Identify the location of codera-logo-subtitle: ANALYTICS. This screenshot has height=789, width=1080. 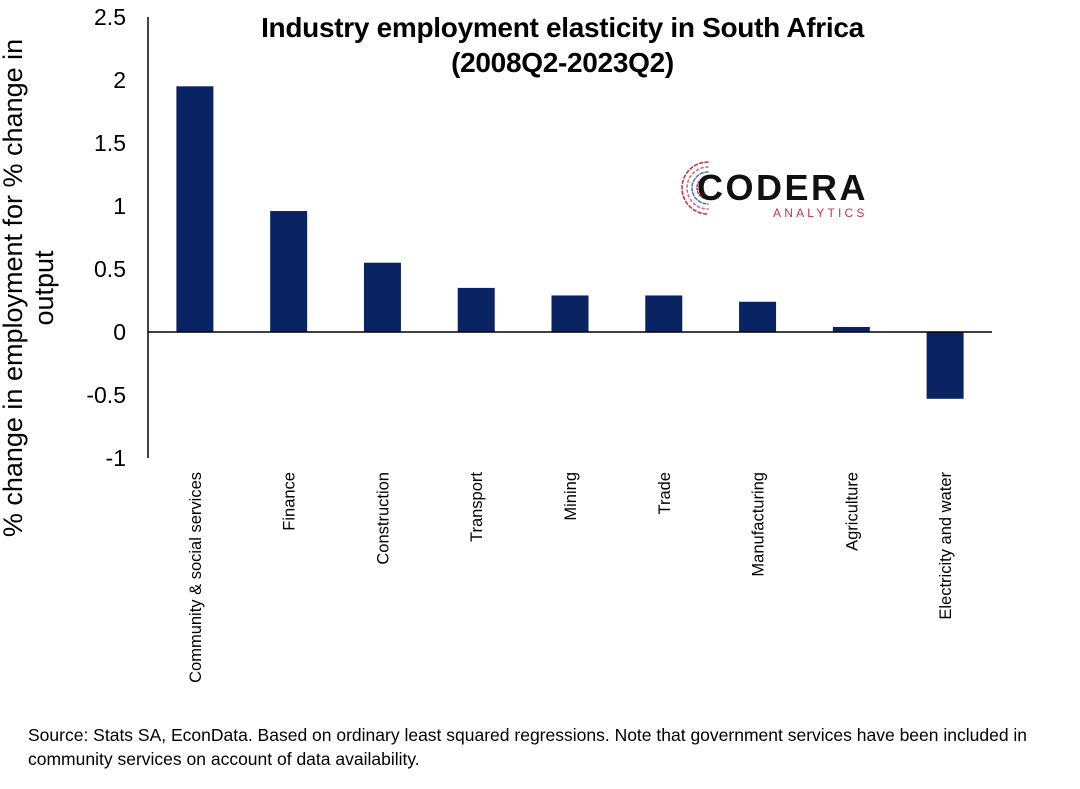
(820, 213).